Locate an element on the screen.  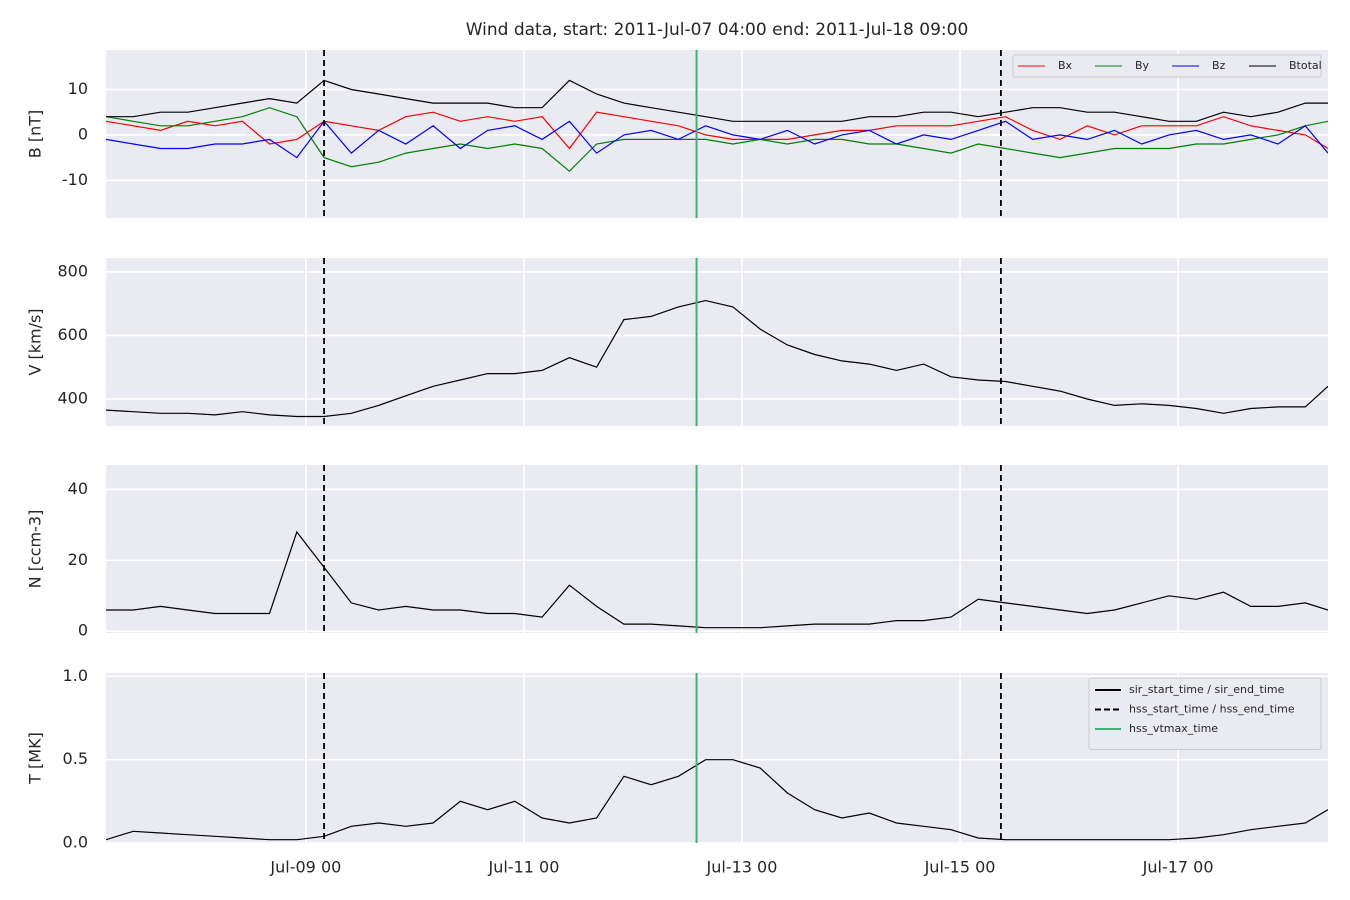
legend-label: Btotal is located at coordinates (1305, 65).